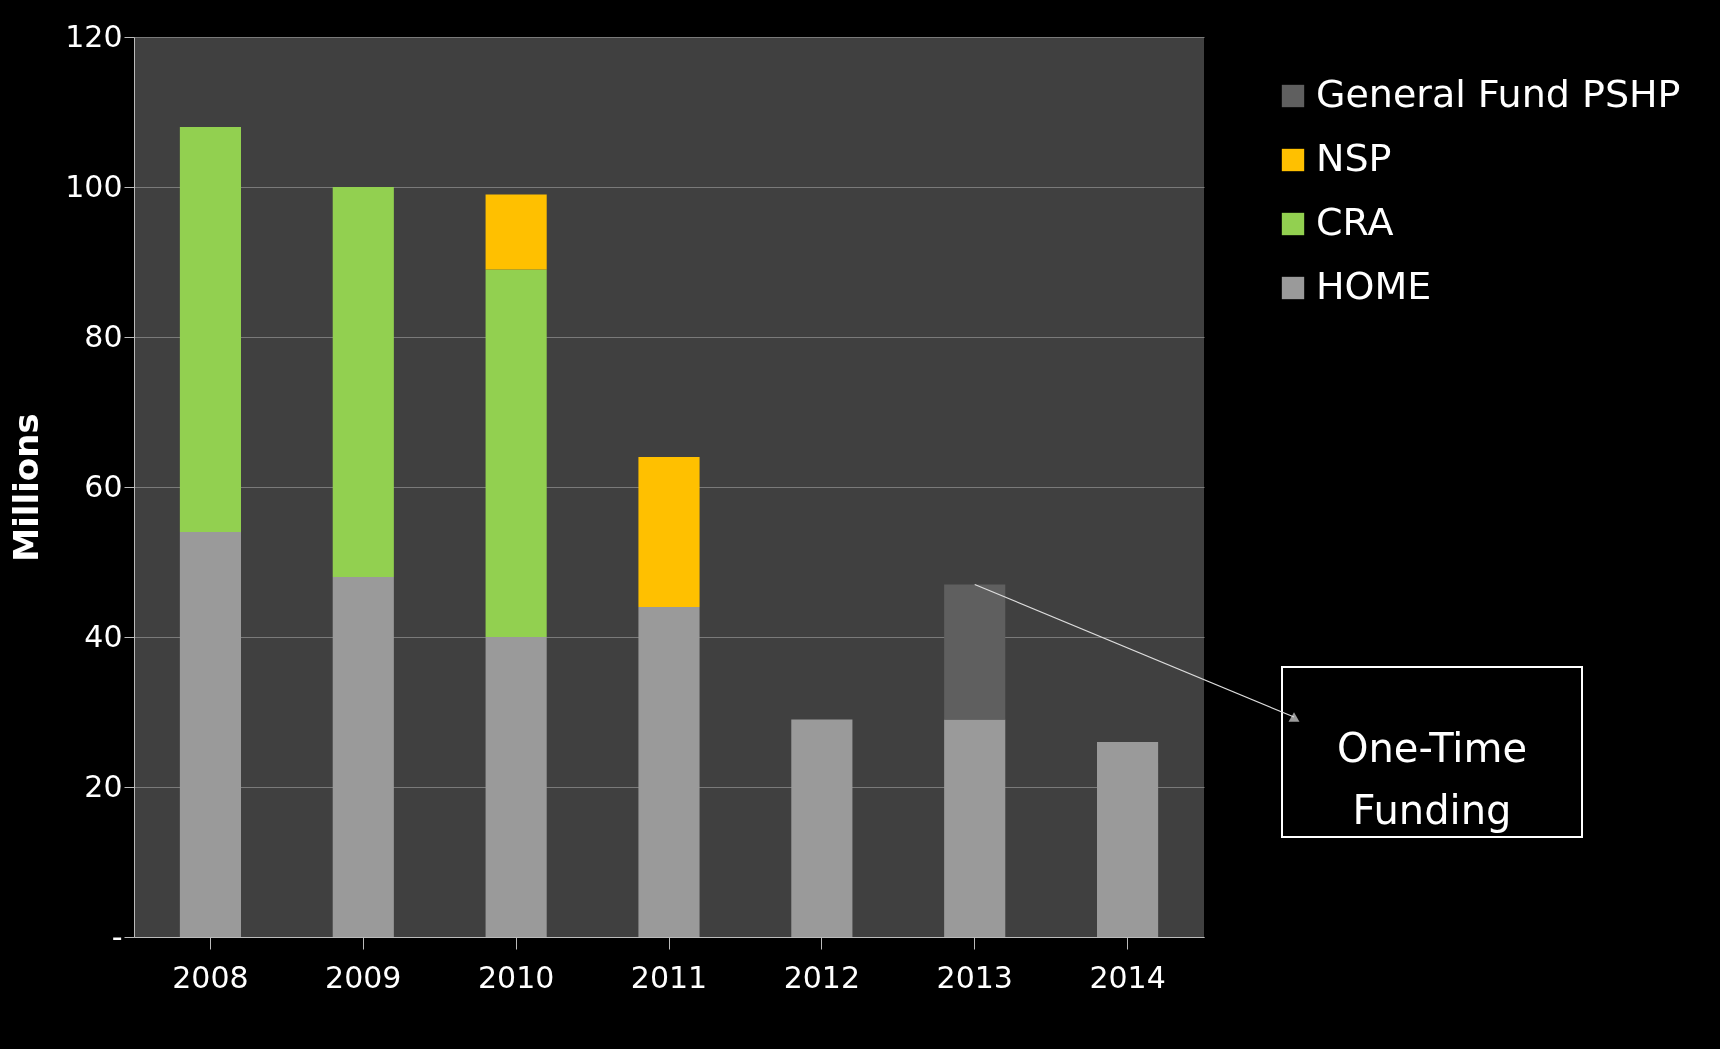 Image resolution: width=1720 pixels, height=1049 pixels. I want to click on y-tick-label: 60, so click(103, 486).